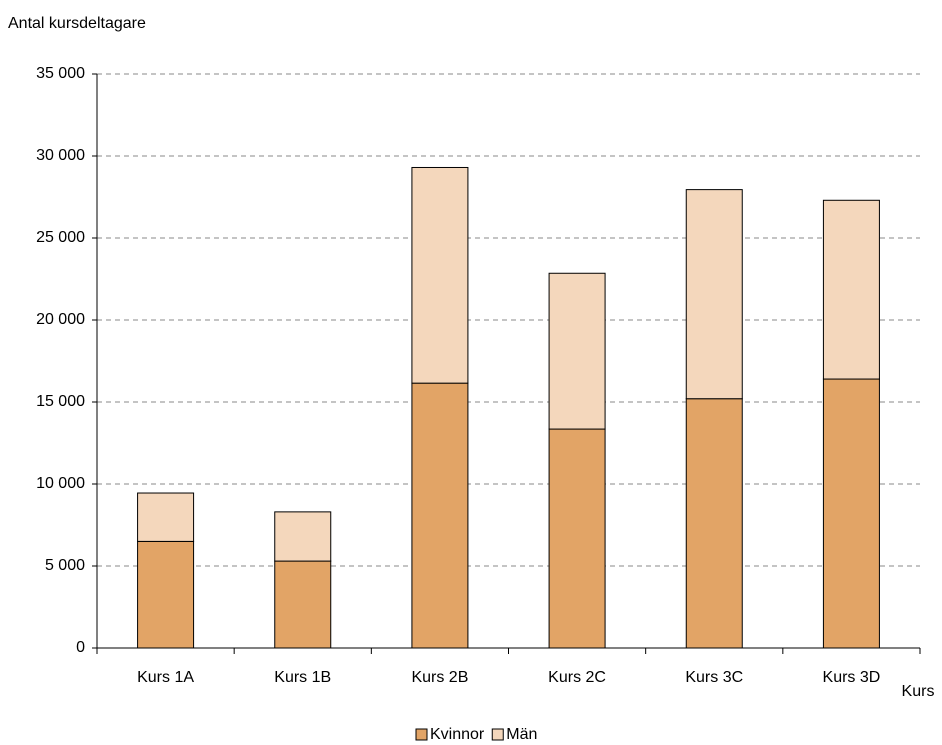 The image size is (942, 745). I want to click on y-tick-label: 0, so click(80, 647).